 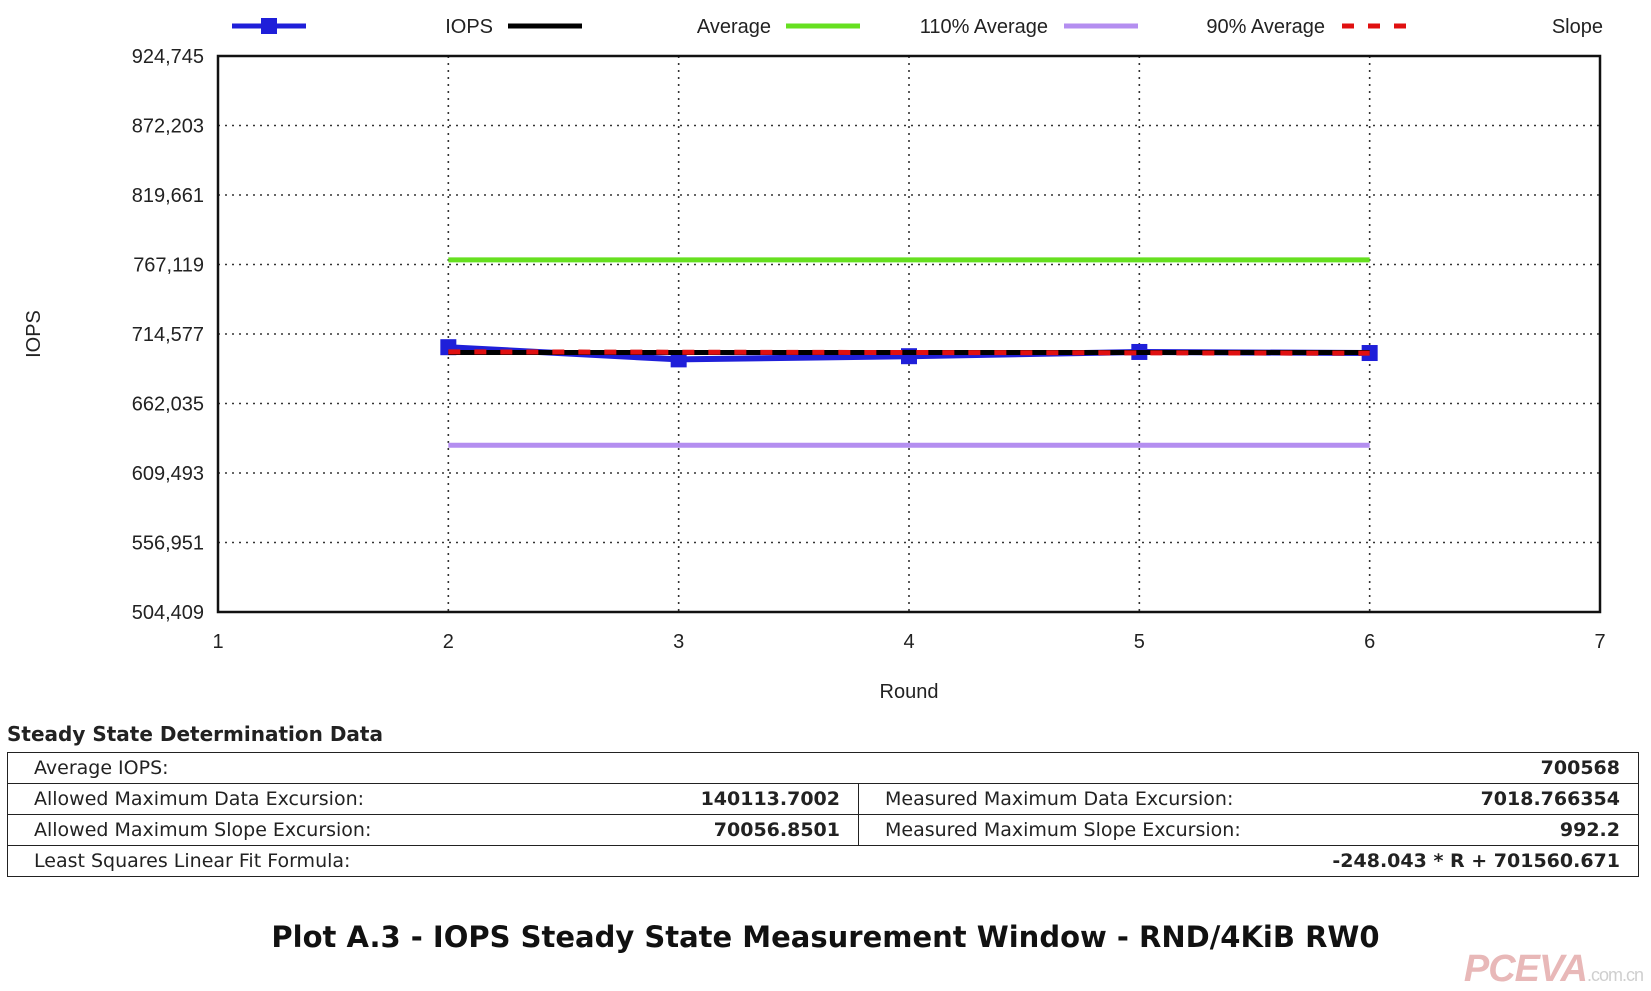 What do you see at coordinates (1615, 975) in the screenshot?
I see `watermark-domain: .com.cn` at bounding box center [1615, 975].